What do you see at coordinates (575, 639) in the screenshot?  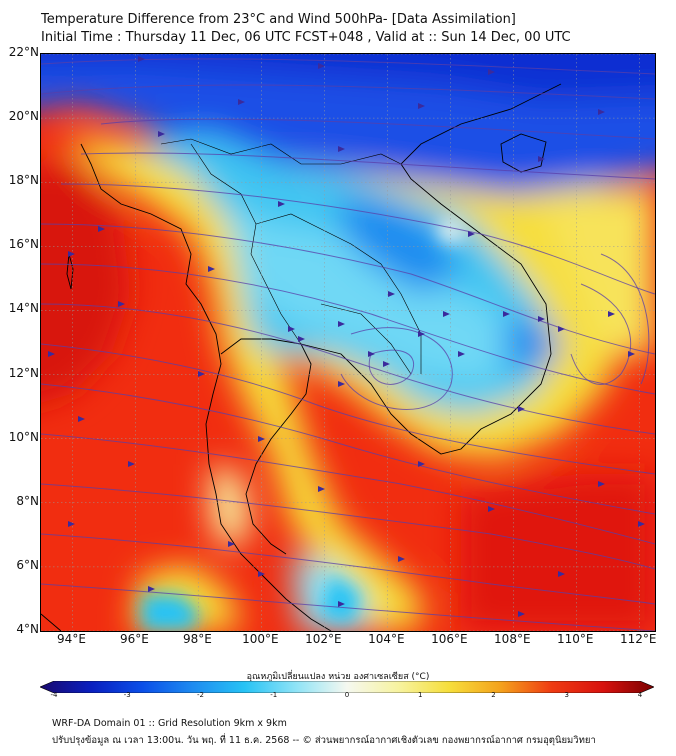 I see `longitude-label: 110°E` at bounding box center [575, 639].